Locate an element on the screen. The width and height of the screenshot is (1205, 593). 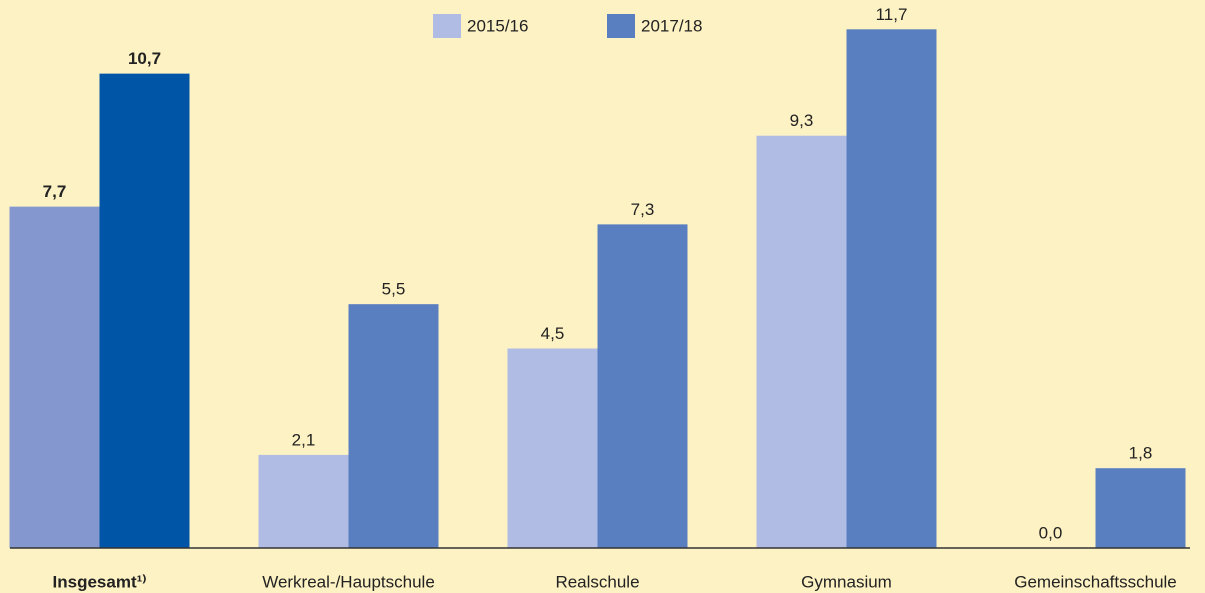
value-label: 0,0 is located at coordinates (1051, 532).